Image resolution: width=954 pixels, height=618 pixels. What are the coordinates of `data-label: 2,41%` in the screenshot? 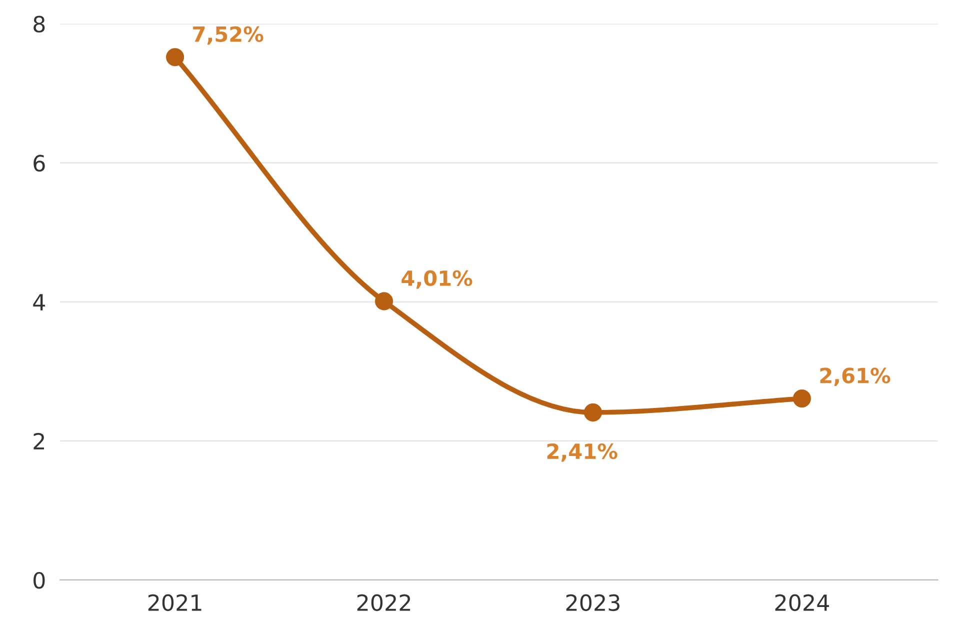 It's located at (582, 452).